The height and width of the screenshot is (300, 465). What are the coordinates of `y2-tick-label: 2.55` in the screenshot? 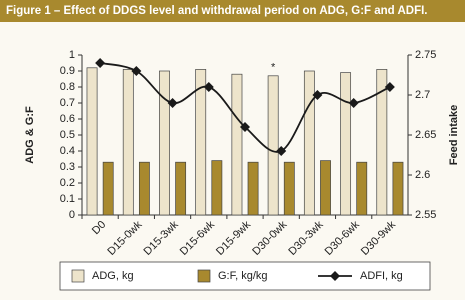 It's located at (425, 215).